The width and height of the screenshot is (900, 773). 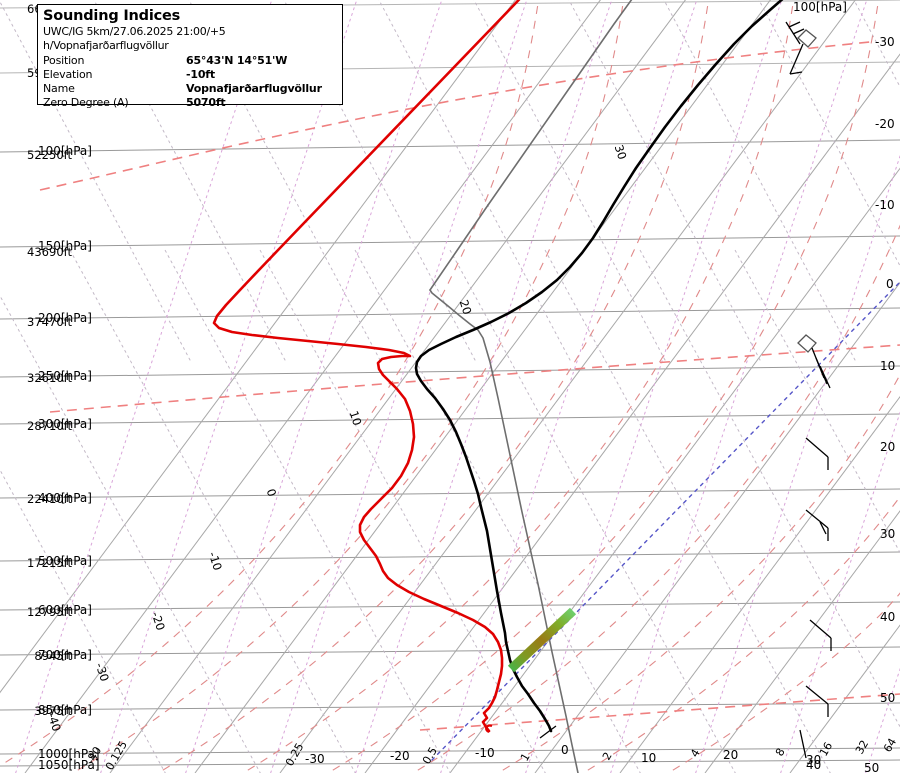 What do you see at coordinates (200, 74) in the screenshot?
I see `row-value: -10ft` at bounding box center [200, 74].